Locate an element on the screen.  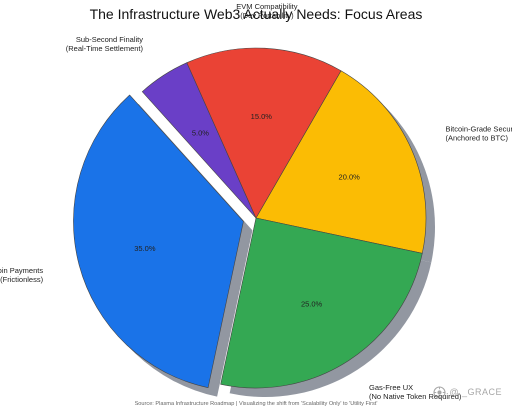
label-bitcoin-grade-security: Bitcoin-Grade Security(Anchored to BTC) is located at coordinates (479, 134).